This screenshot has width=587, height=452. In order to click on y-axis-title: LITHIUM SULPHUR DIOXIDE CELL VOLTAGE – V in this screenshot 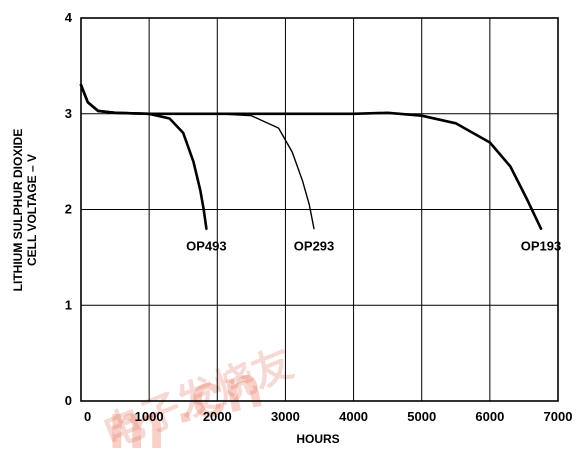, I will do `click(25, 210)`.